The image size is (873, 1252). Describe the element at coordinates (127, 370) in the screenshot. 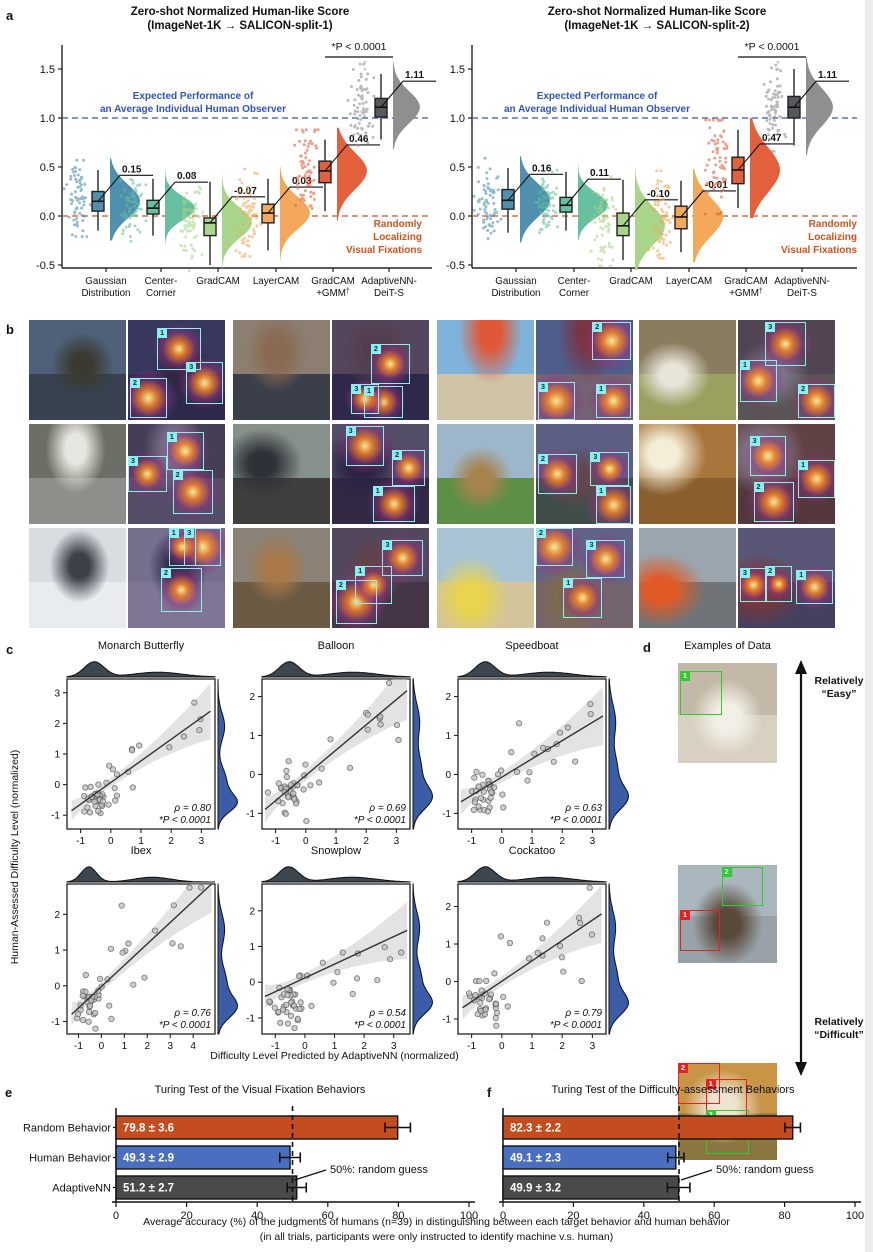

I see `image-pair-tennis-player-in-stadium: 1 2 3` at that location.